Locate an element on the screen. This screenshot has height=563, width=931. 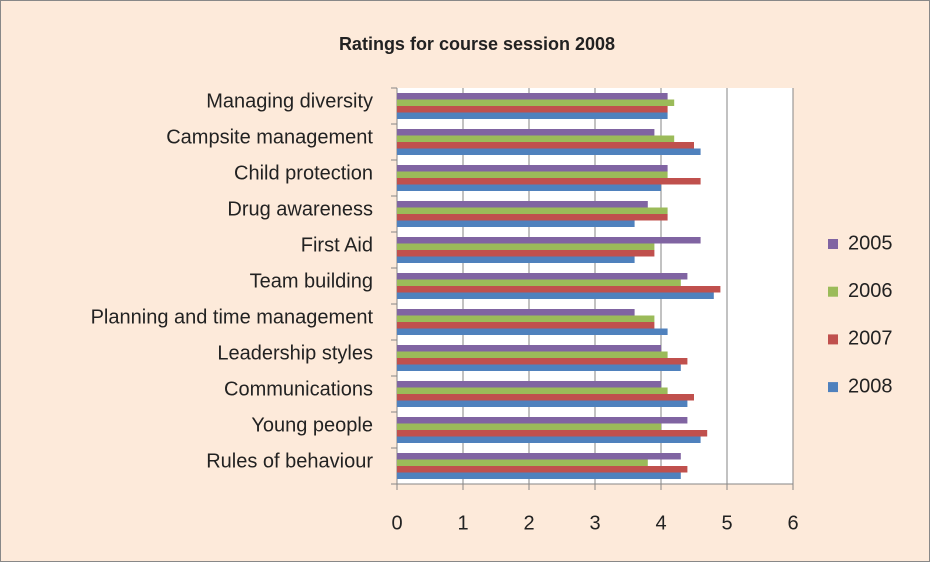
x-tick-label: 2 is located at coordinates (528, 523).